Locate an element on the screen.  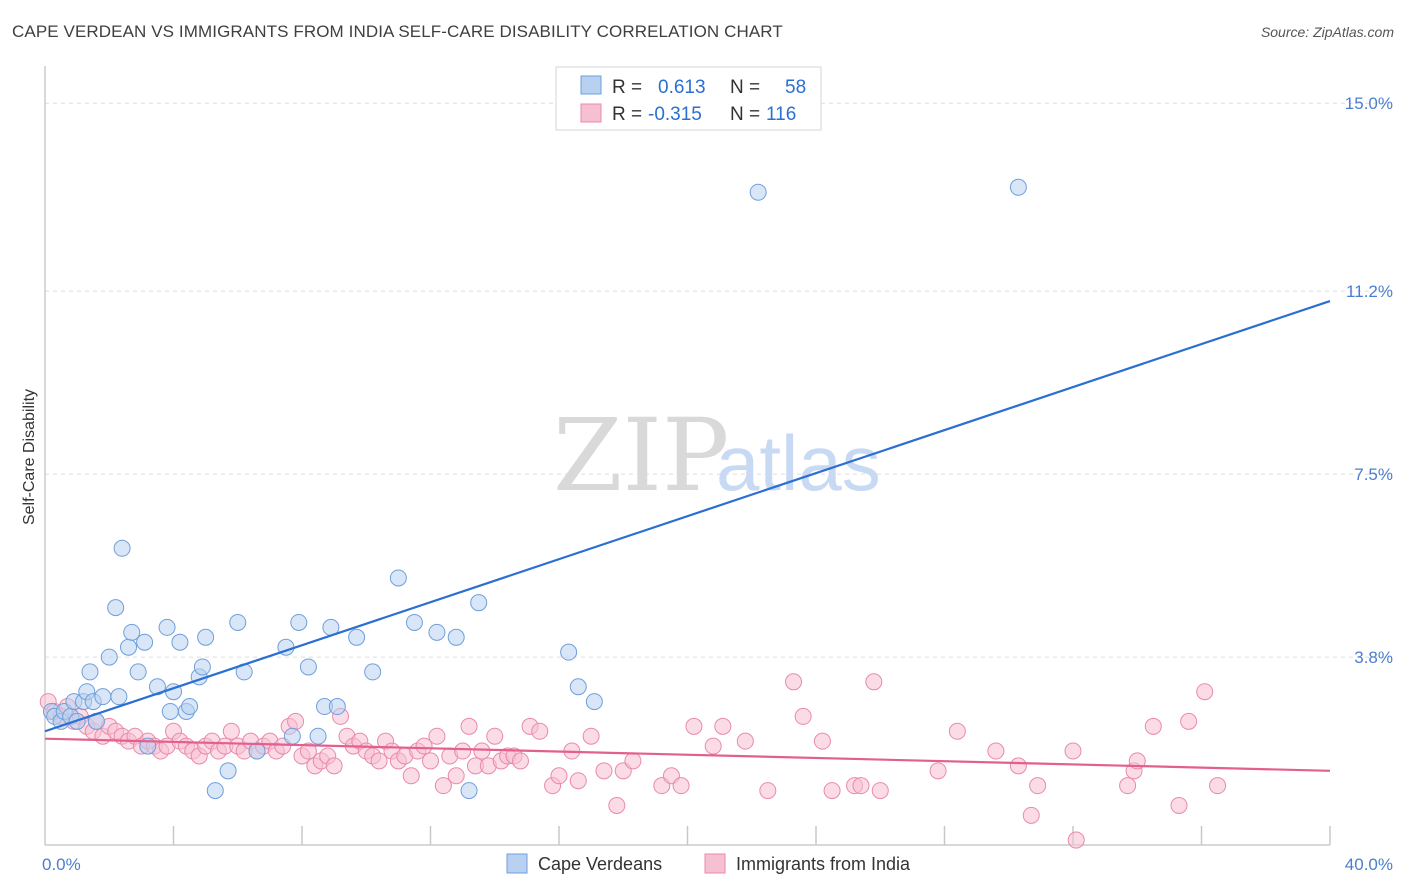
y-tick-label-3: 15.0% is located at coordinates (1369, 103).